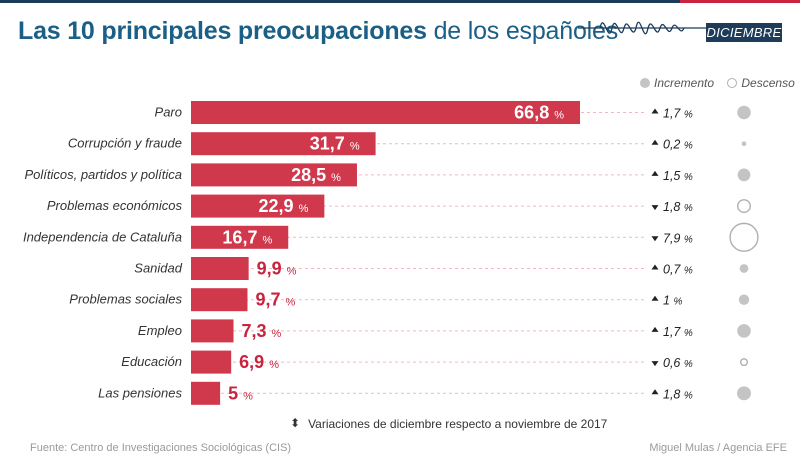  I want to click on top-rule, so click(400, 1).